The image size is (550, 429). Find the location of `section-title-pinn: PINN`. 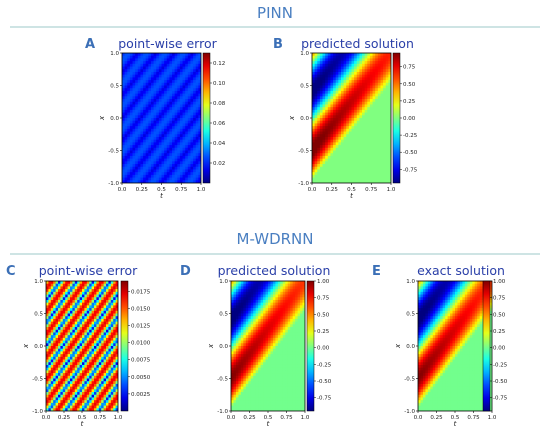

section-title-pinn: PINN is located at coordinates (275, 13).